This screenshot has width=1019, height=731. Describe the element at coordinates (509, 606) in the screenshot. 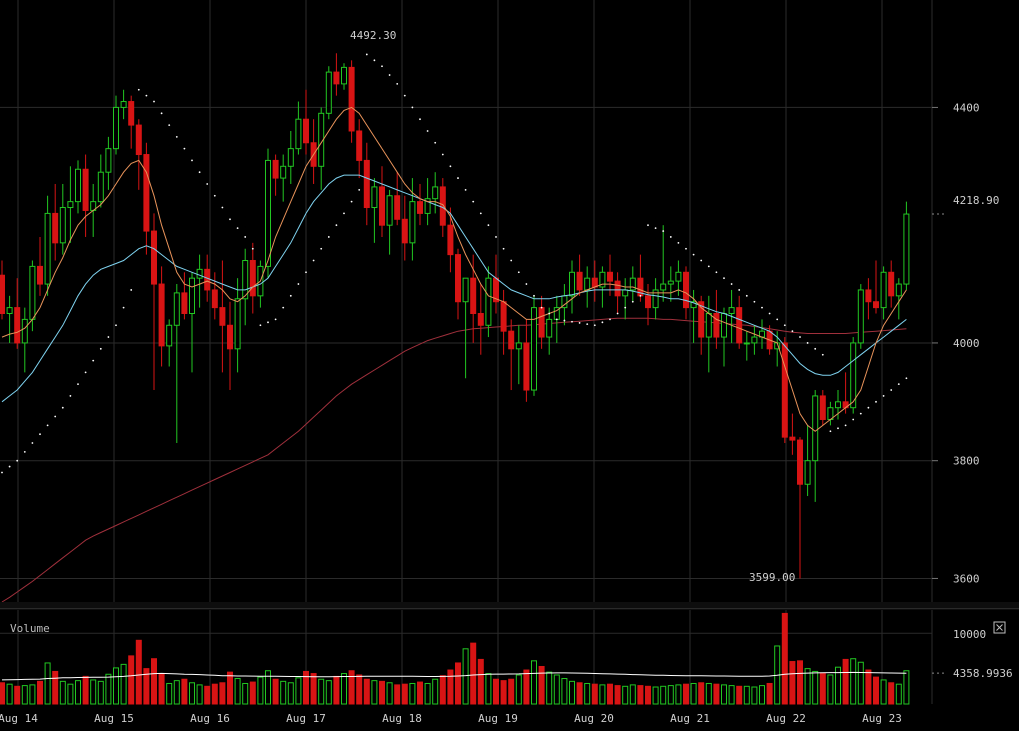

I see `pane-divider` at that location.